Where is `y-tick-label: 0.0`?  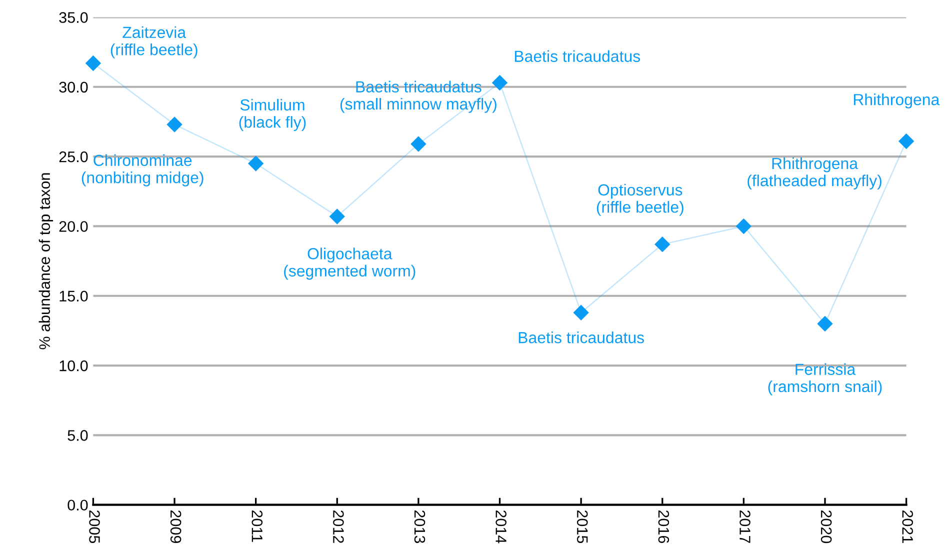 y-tick-label: 0.0 is located at coordinates (78, 505).